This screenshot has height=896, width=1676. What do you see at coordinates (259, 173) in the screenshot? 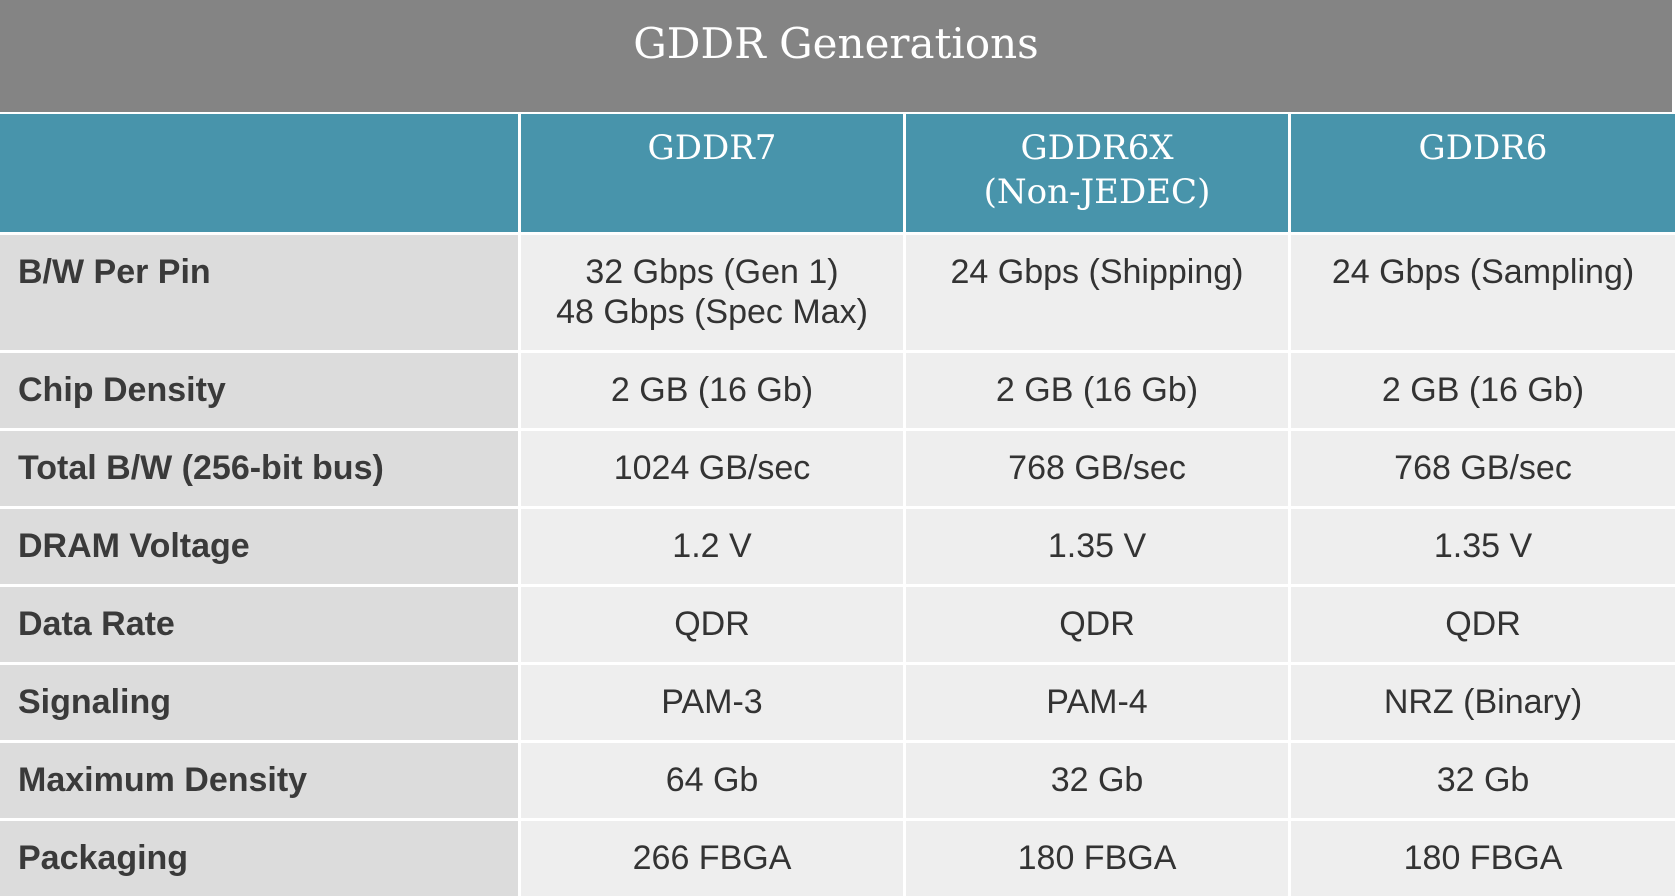
I see `header-corner-cell` at bounding box center [259, 173].